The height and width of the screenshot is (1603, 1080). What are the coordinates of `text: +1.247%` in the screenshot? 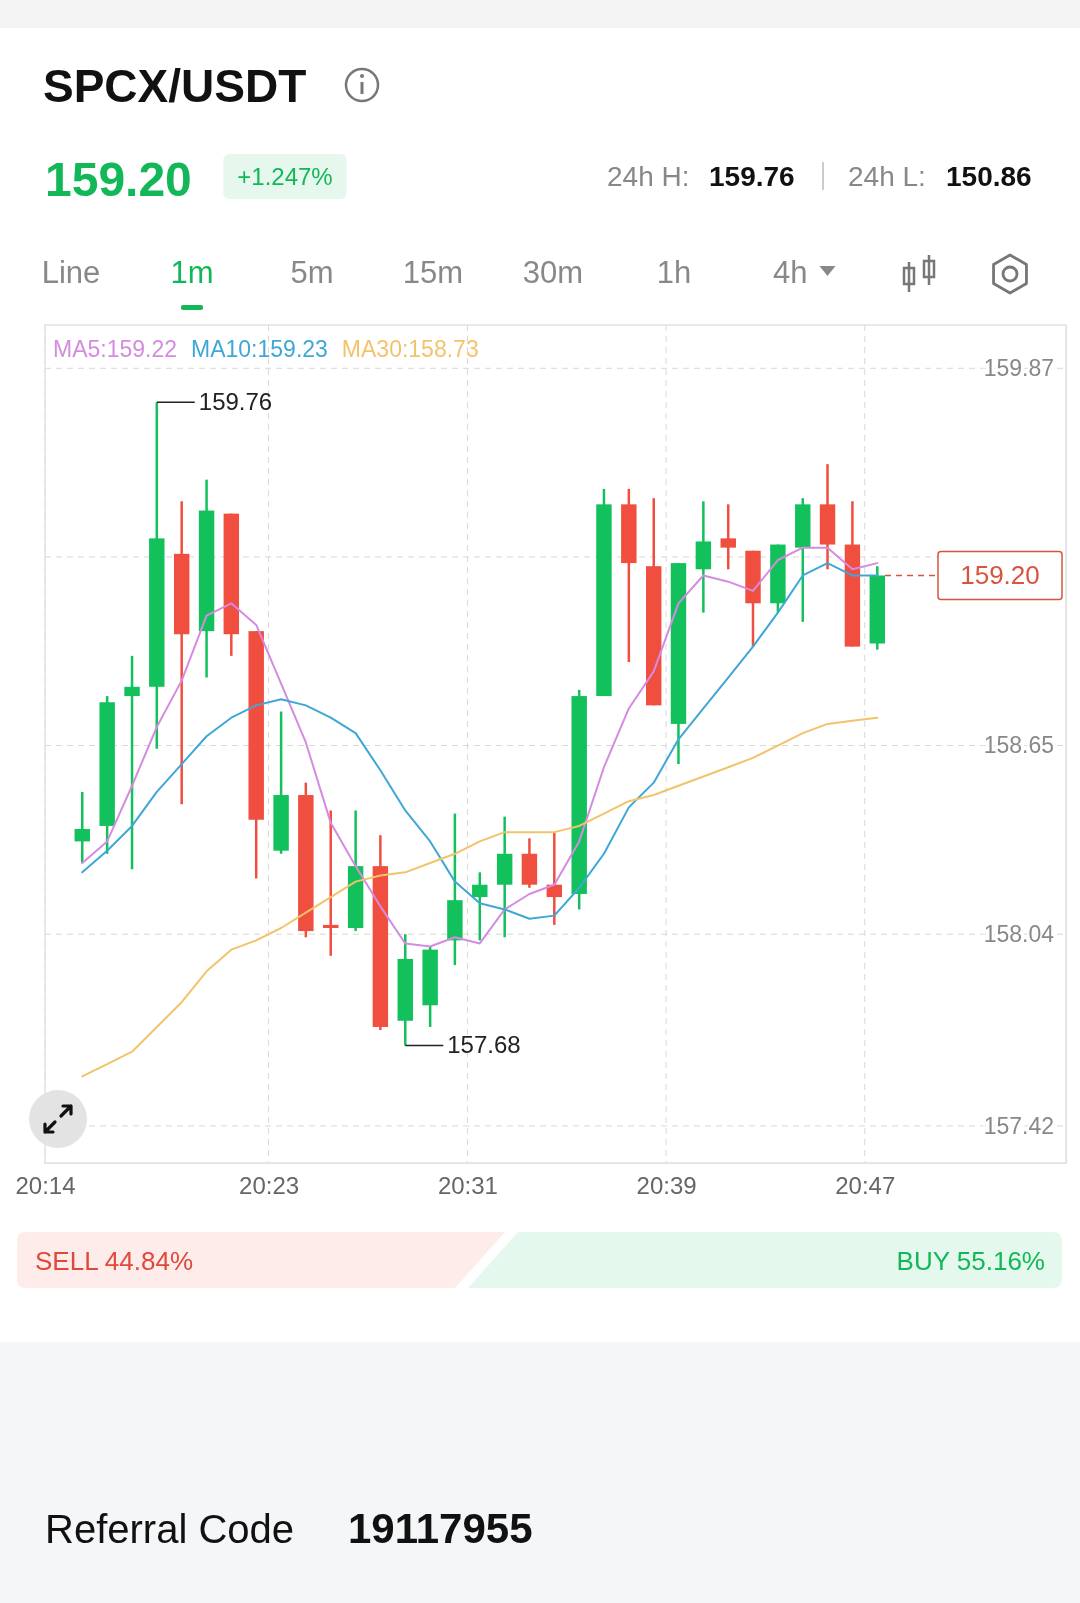 It's located at (285, 176).